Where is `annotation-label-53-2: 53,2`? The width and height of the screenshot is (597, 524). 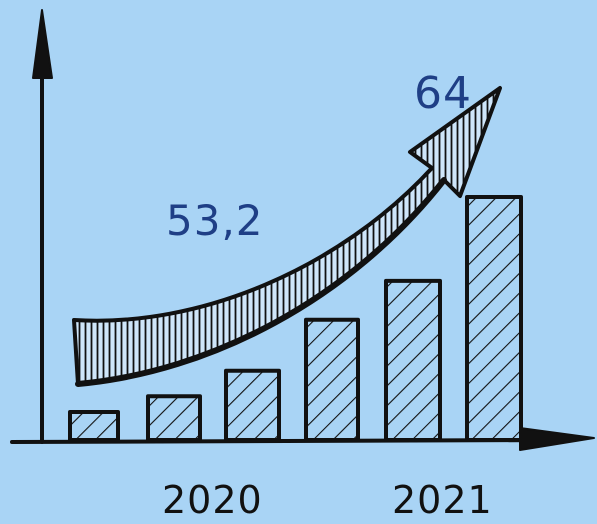 annotation-label-53-2: 53,2 is located at coordinates (215, 220).